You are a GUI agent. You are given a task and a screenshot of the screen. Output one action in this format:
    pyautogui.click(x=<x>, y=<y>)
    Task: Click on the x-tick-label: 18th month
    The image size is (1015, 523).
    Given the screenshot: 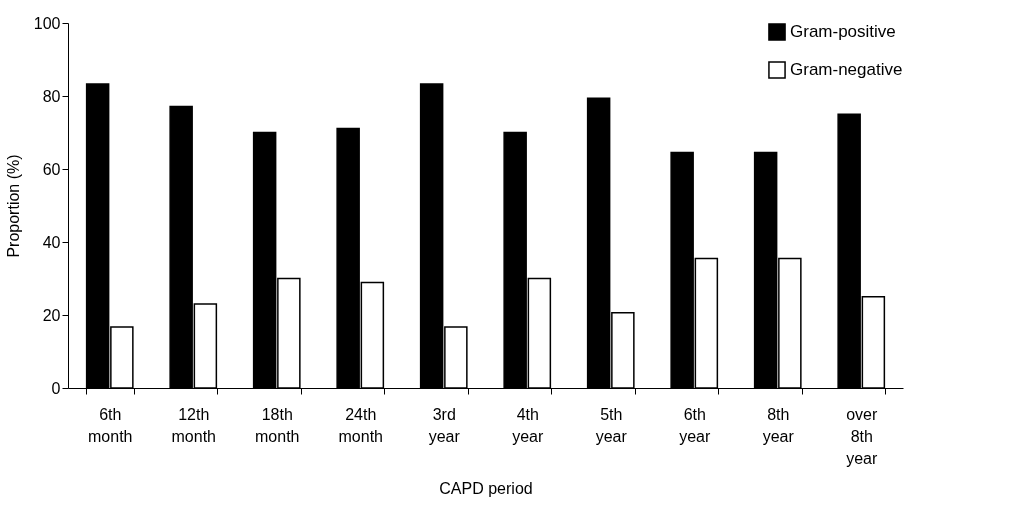 What is the action you would take?
    pyautogui.click(x=277, y=425)
    